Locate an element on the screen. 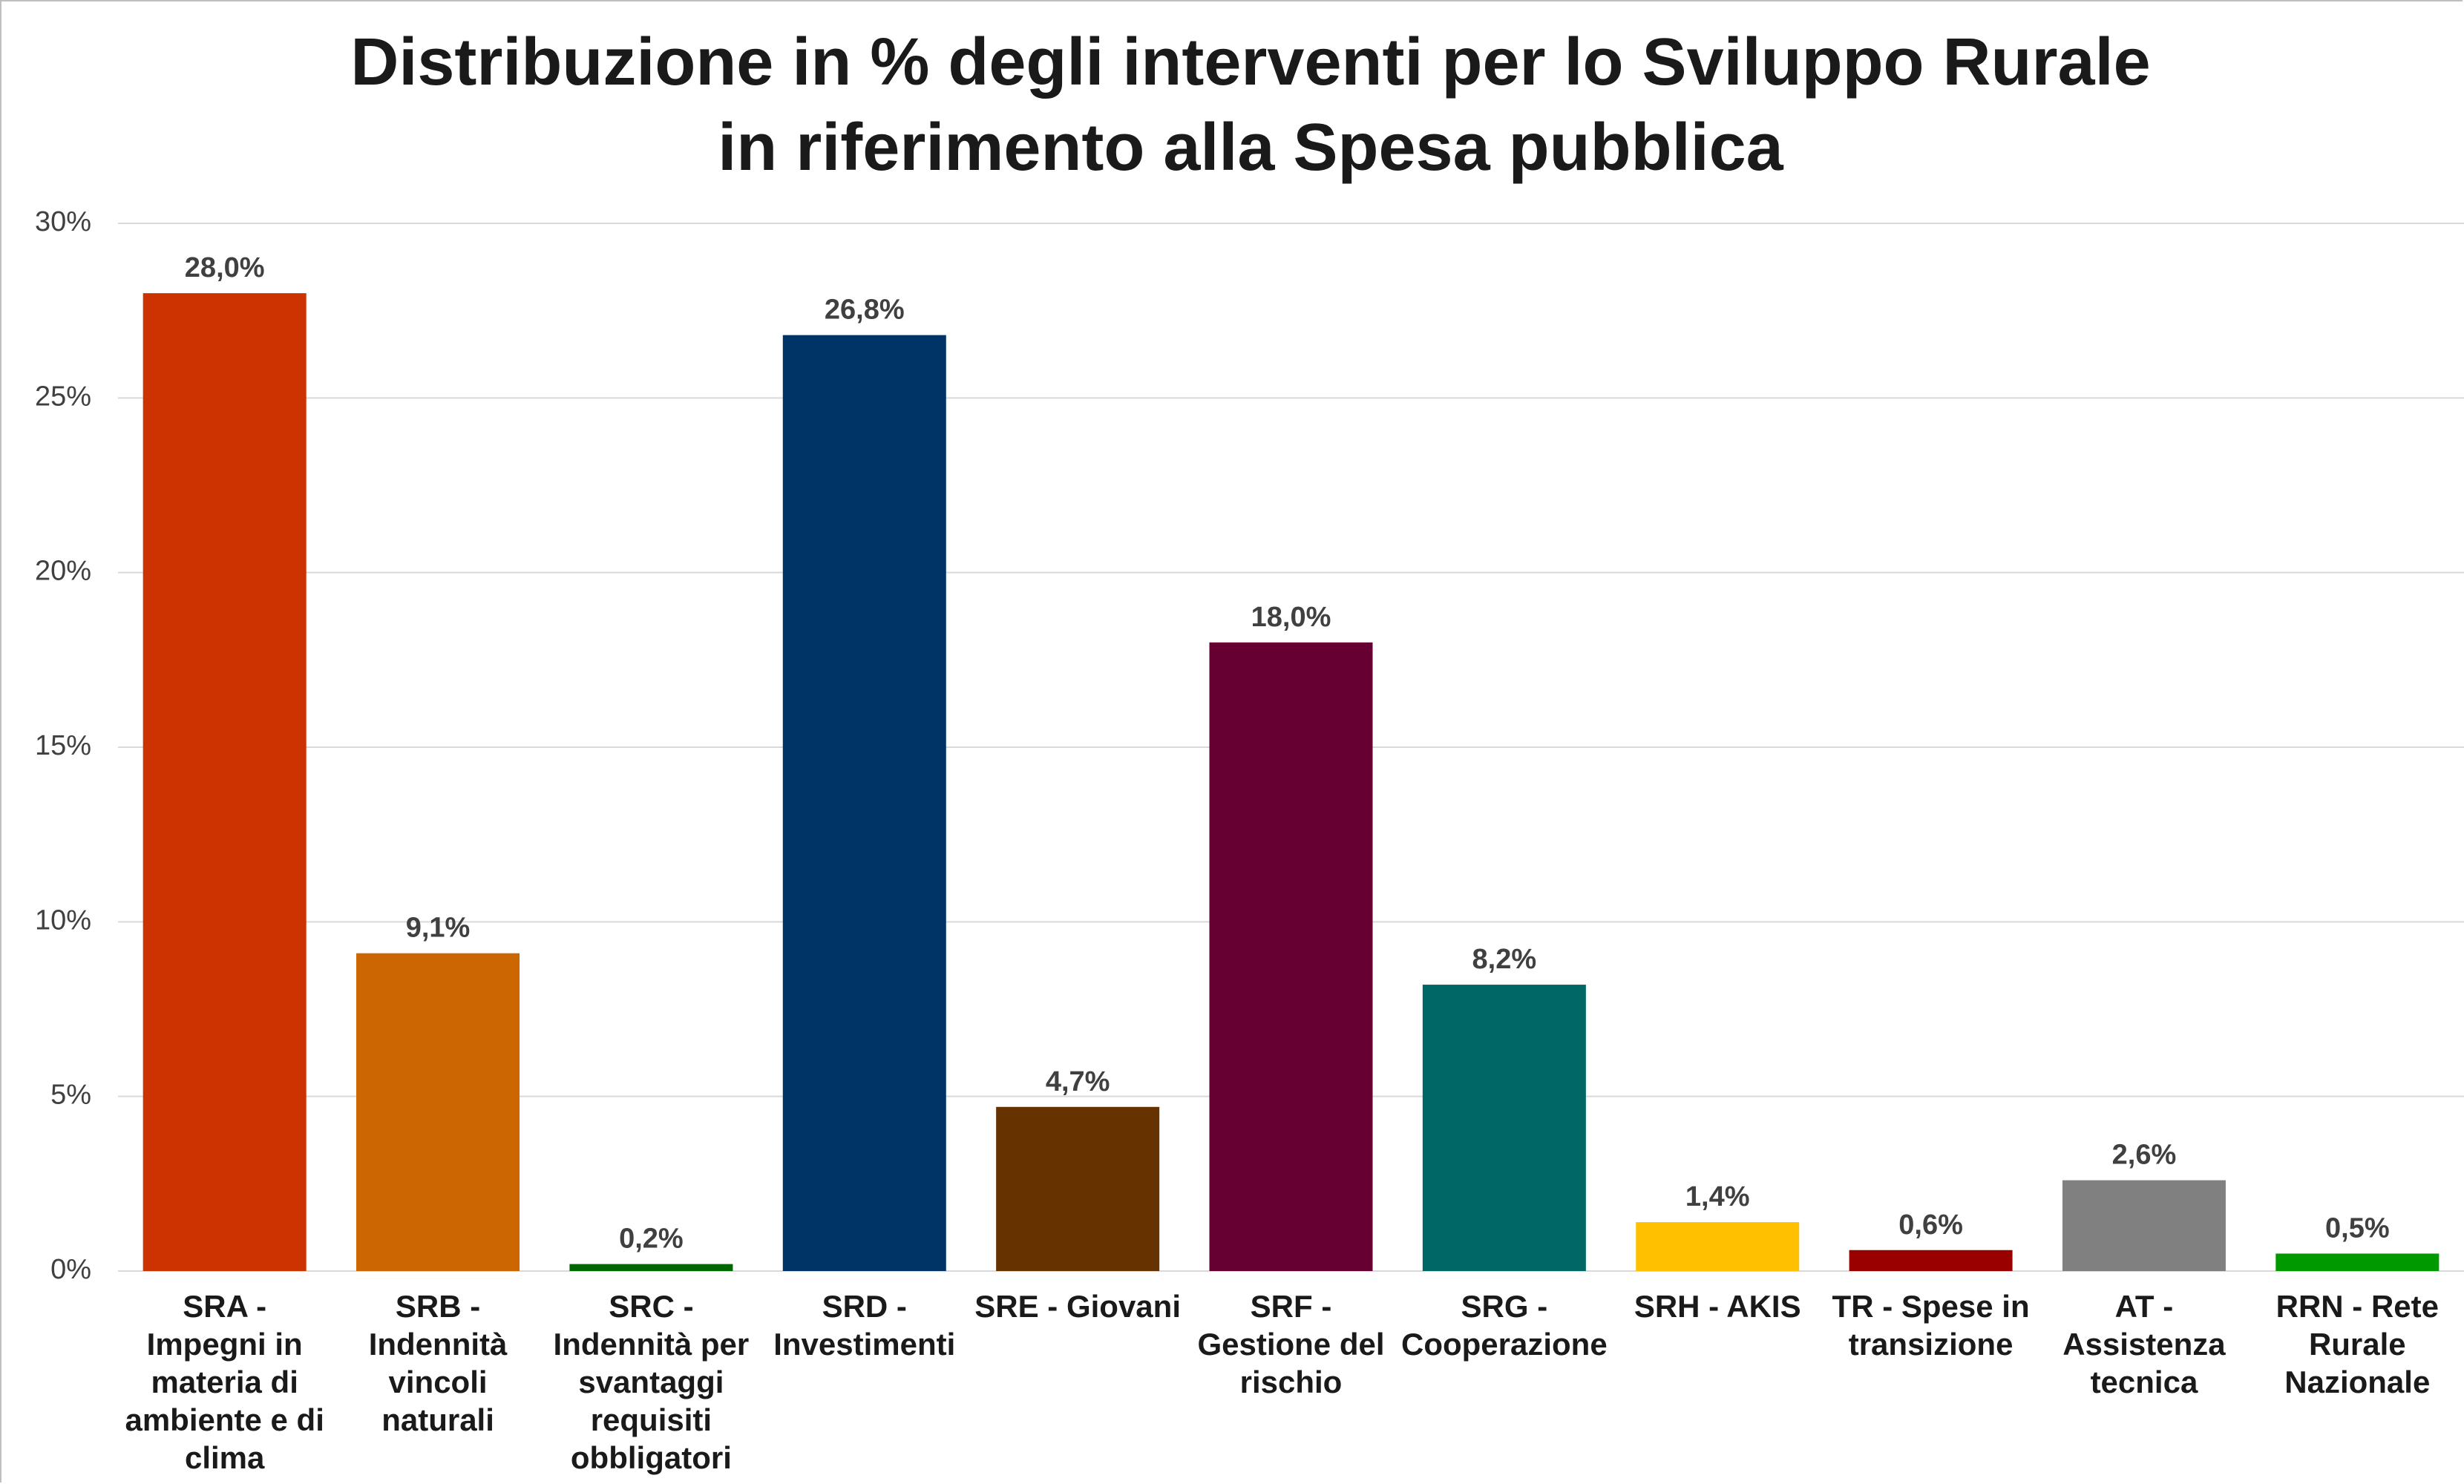 This screenshot has width=2464, height=1484. data-label: 0,5% is located at coordinates (2357, 1228).